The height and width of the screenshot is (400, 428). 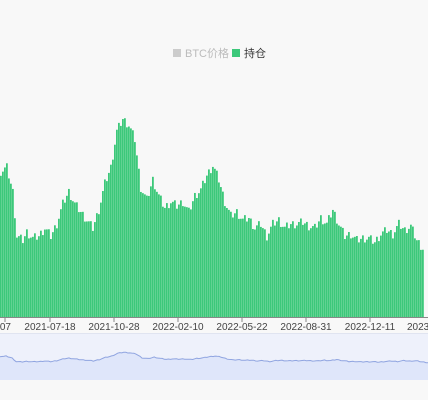 I want to click on x-tick-label: 2023, so click(x=417, y=327).